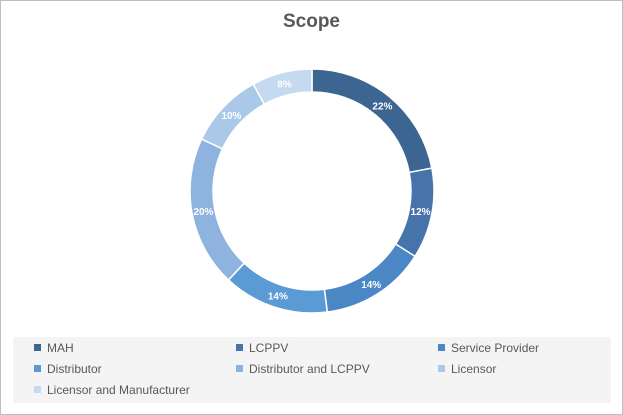 This screenshot has height=415, width=623. I want to click on legend-item-lcppv: LCPPV, so click(262, 348).